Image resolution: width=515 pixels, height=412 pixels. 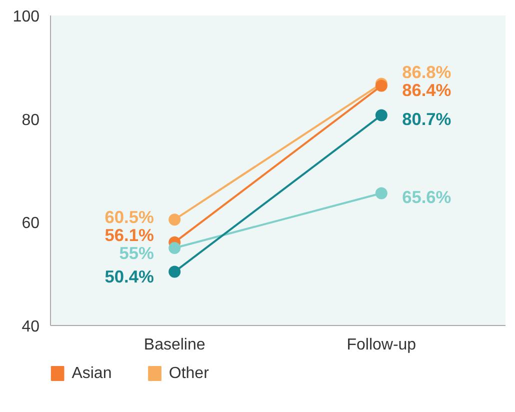 What do you see at coordinates (427, 90) in the screenshot?
I see `data-label: 86.4%` at bounding box center [427, 90].